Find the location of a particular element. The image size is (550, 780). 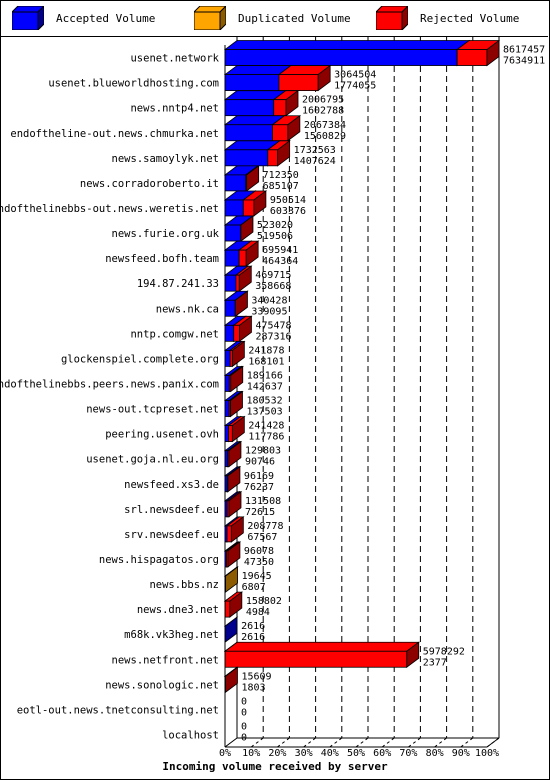

value-label-accepted: 0 is located at coordinates (244, 712).